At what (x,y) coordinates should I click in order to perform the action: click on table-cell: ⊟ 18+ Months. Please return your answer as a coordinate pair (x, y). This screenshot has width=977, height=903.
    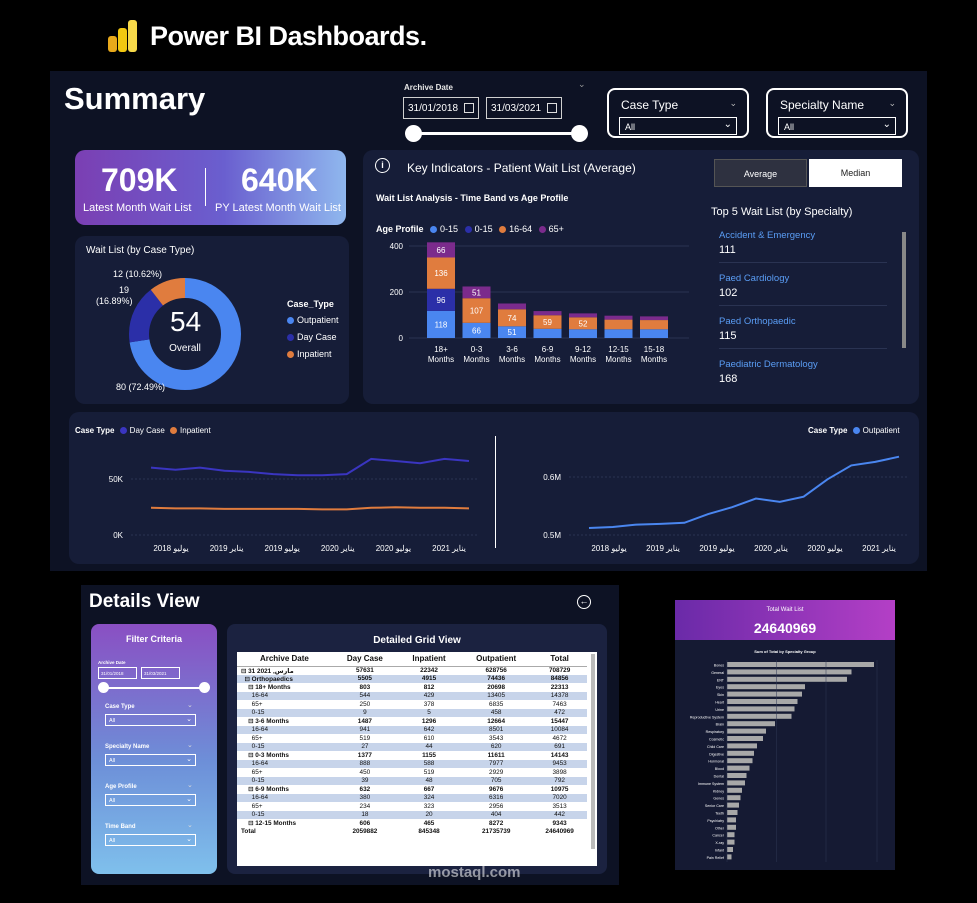
    Looking at the image, I should click on (266, 688).